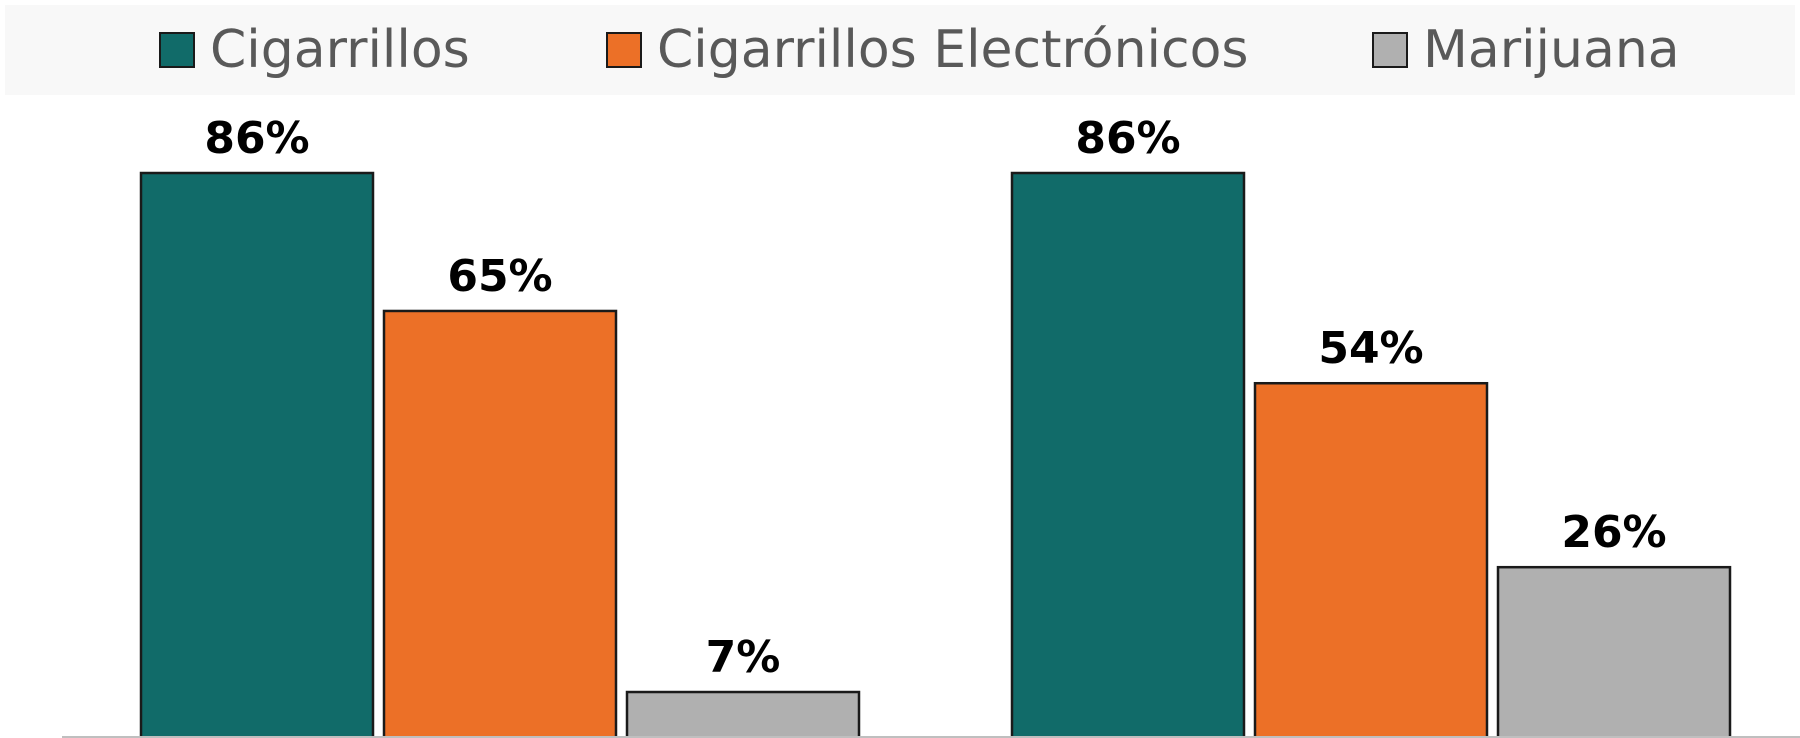  What do you see at coordinates (340, 50) in the screenshot?
I see `legend-label-cigarrillos: Cigarrillos` at bounding box center [340, 50].